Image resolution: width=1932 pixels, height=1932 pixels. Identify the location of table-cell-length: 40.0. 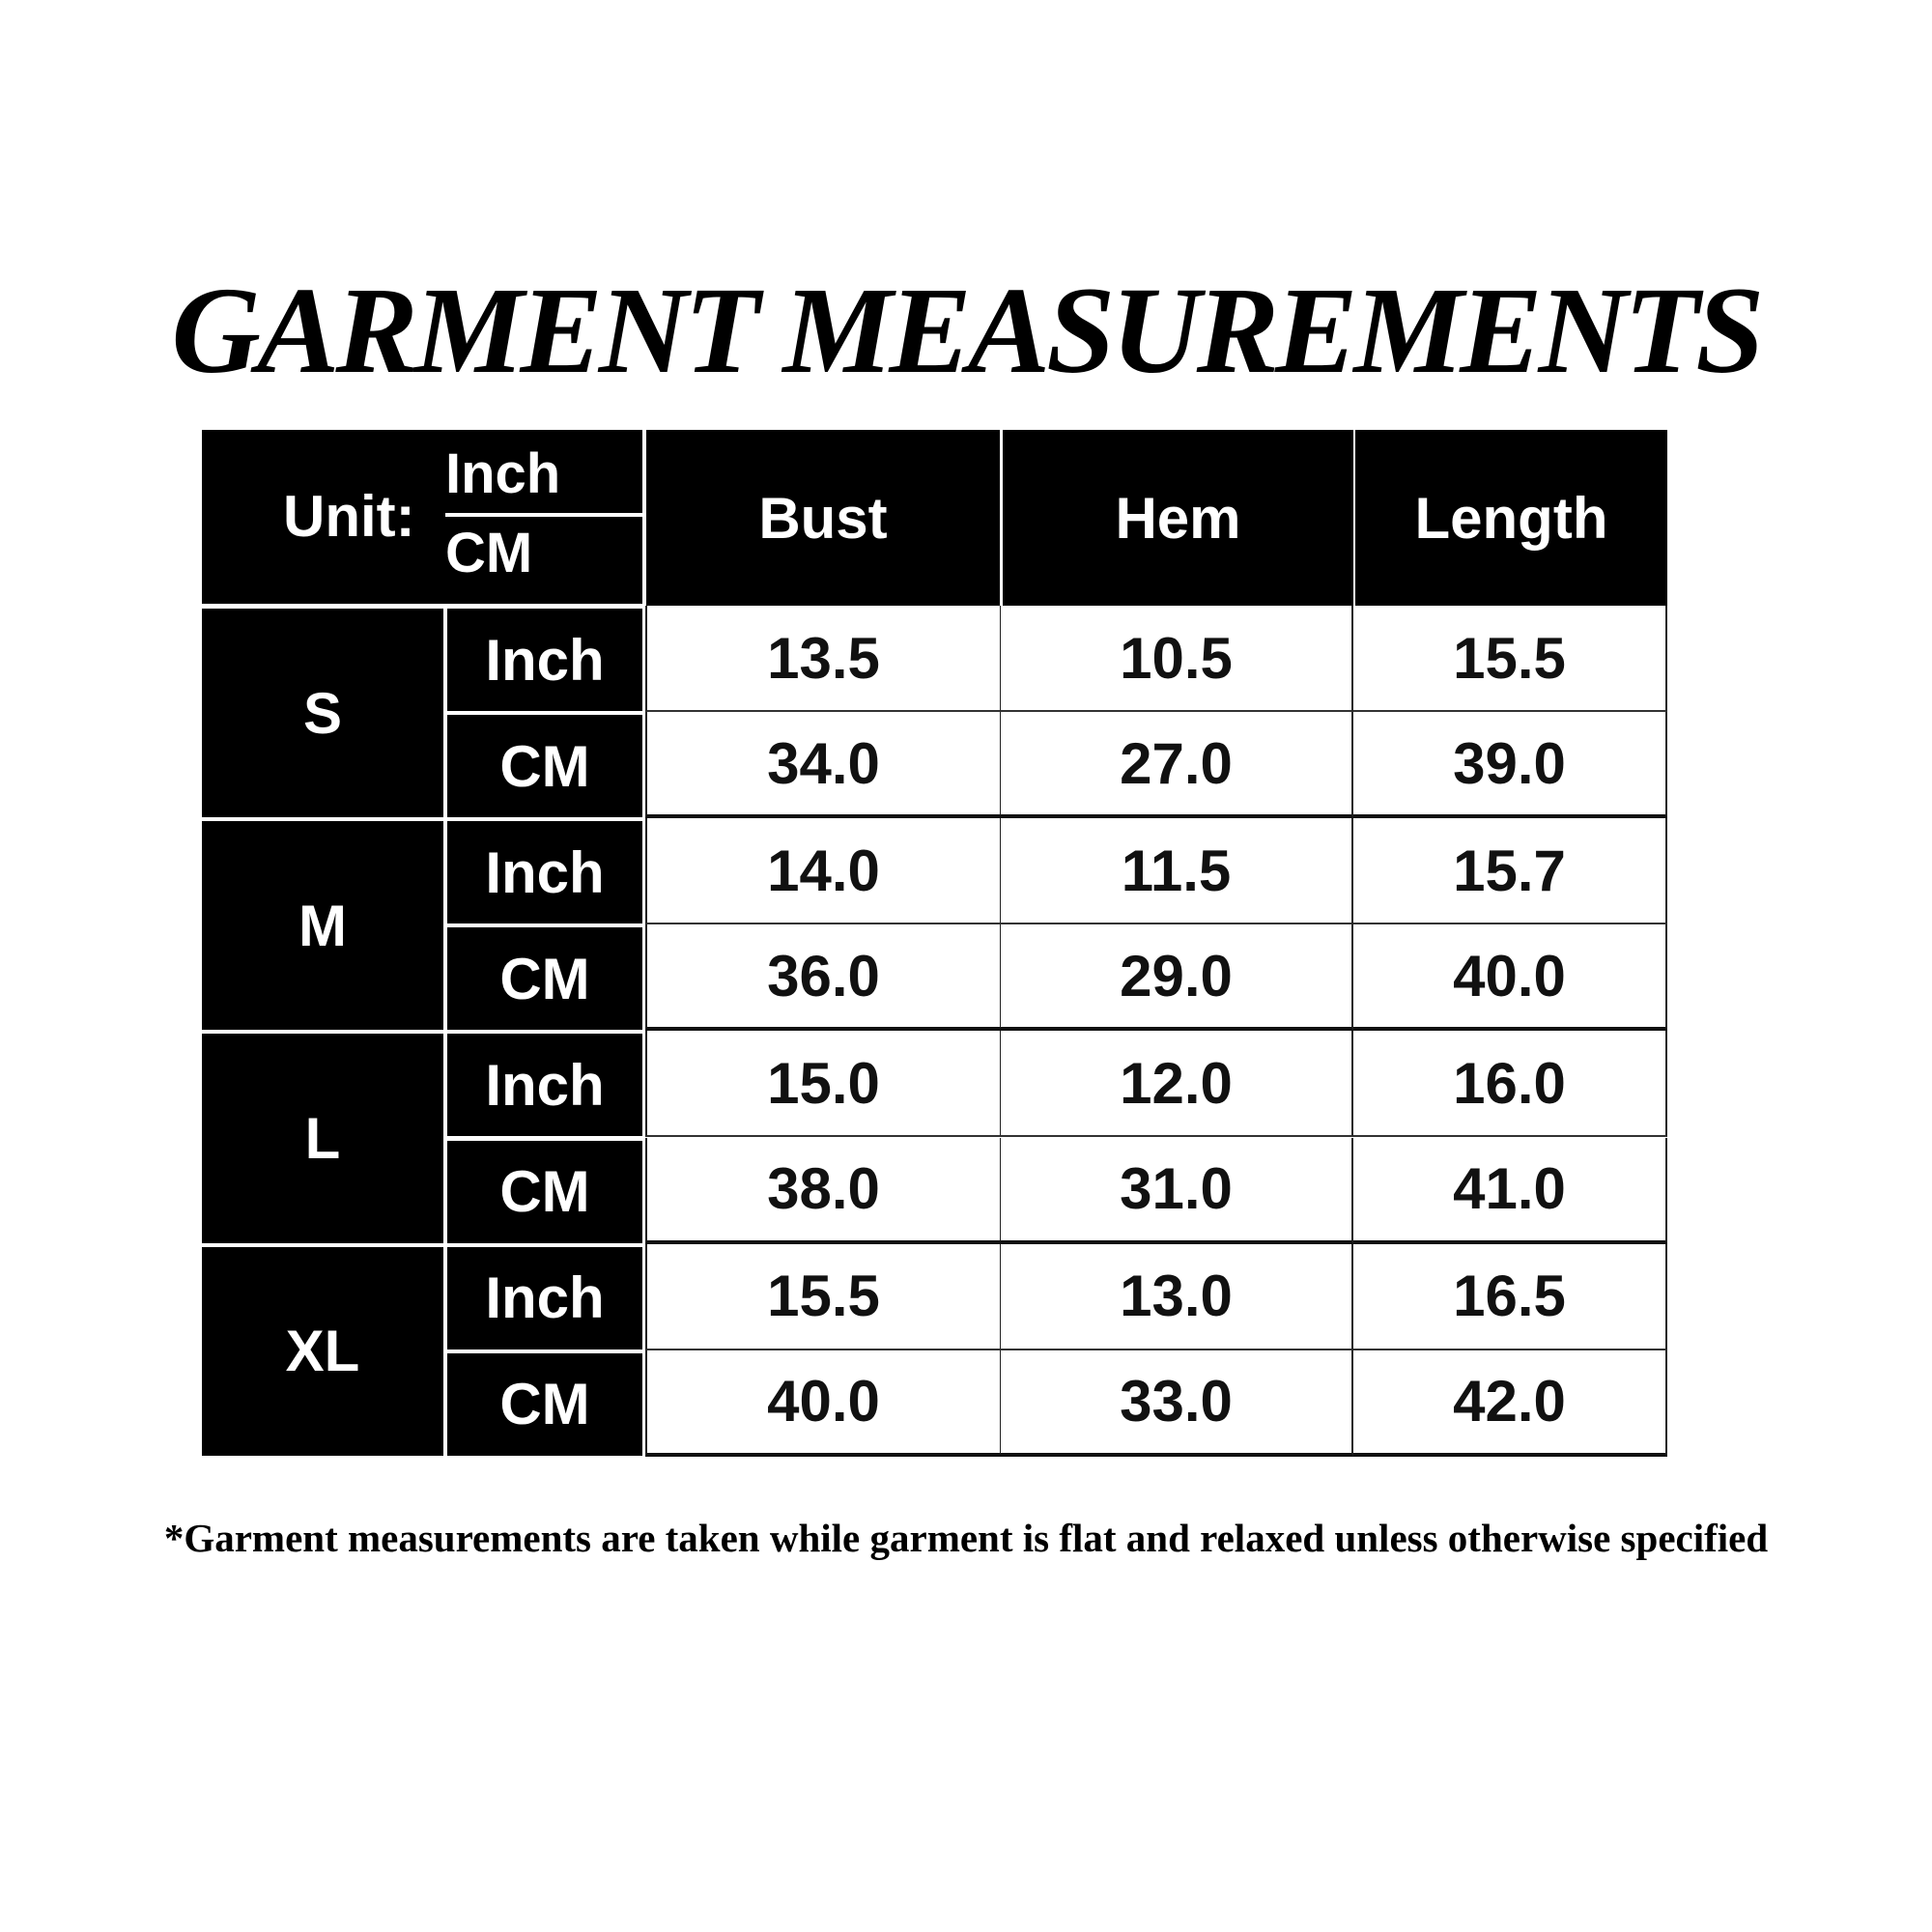
(1510, 978).